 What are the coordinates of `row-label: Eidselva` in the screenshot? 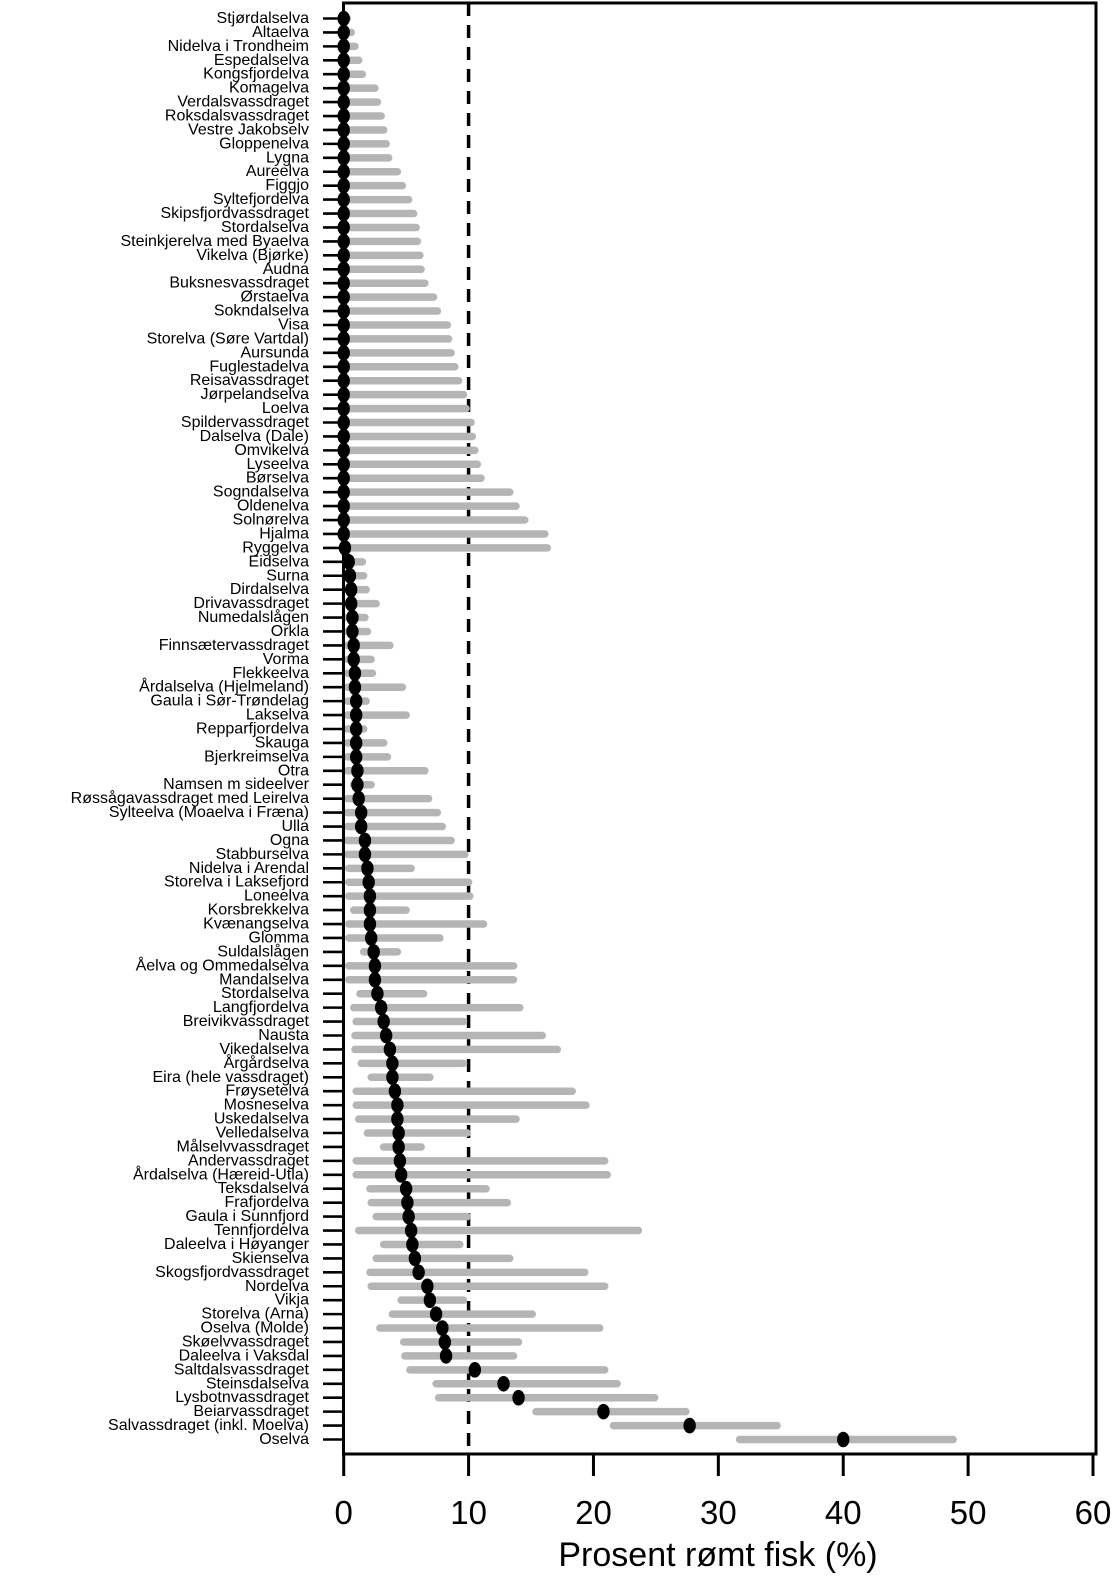 It's located at (279, 561).